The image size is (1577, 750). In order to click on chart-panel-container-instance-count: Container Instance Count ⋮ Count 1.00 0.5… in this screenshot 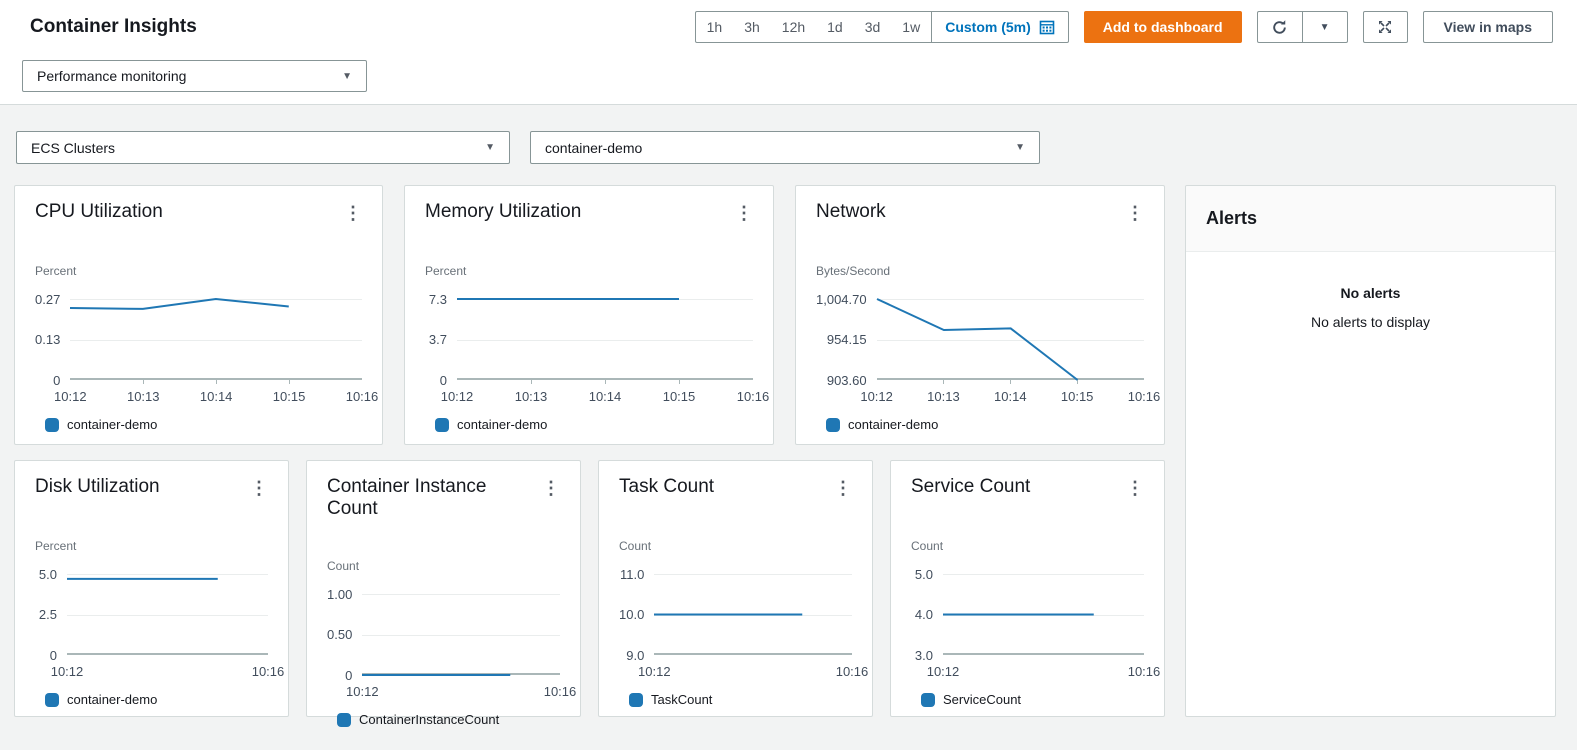, I will do `click(443, 593)`.